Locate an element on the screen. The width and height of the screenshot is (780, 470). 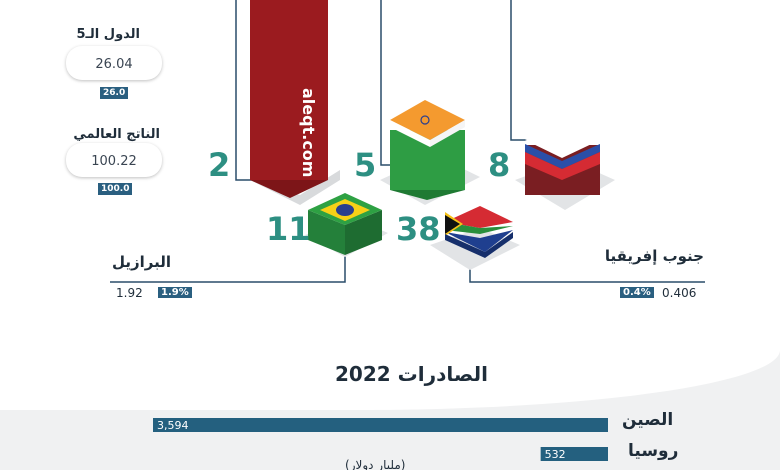
bar-label-1: روسيا is located at coordinates (653, 451).